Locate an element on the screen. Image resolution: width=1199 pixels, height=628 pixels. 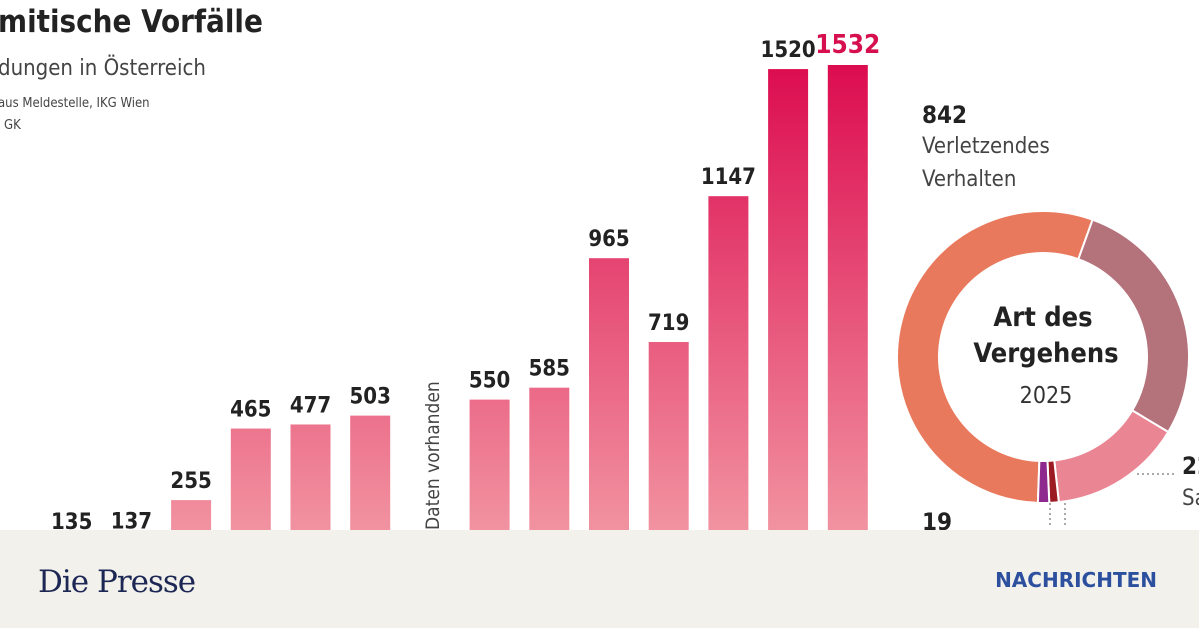
label: Verletzendes is located at coordinates (986, 146).